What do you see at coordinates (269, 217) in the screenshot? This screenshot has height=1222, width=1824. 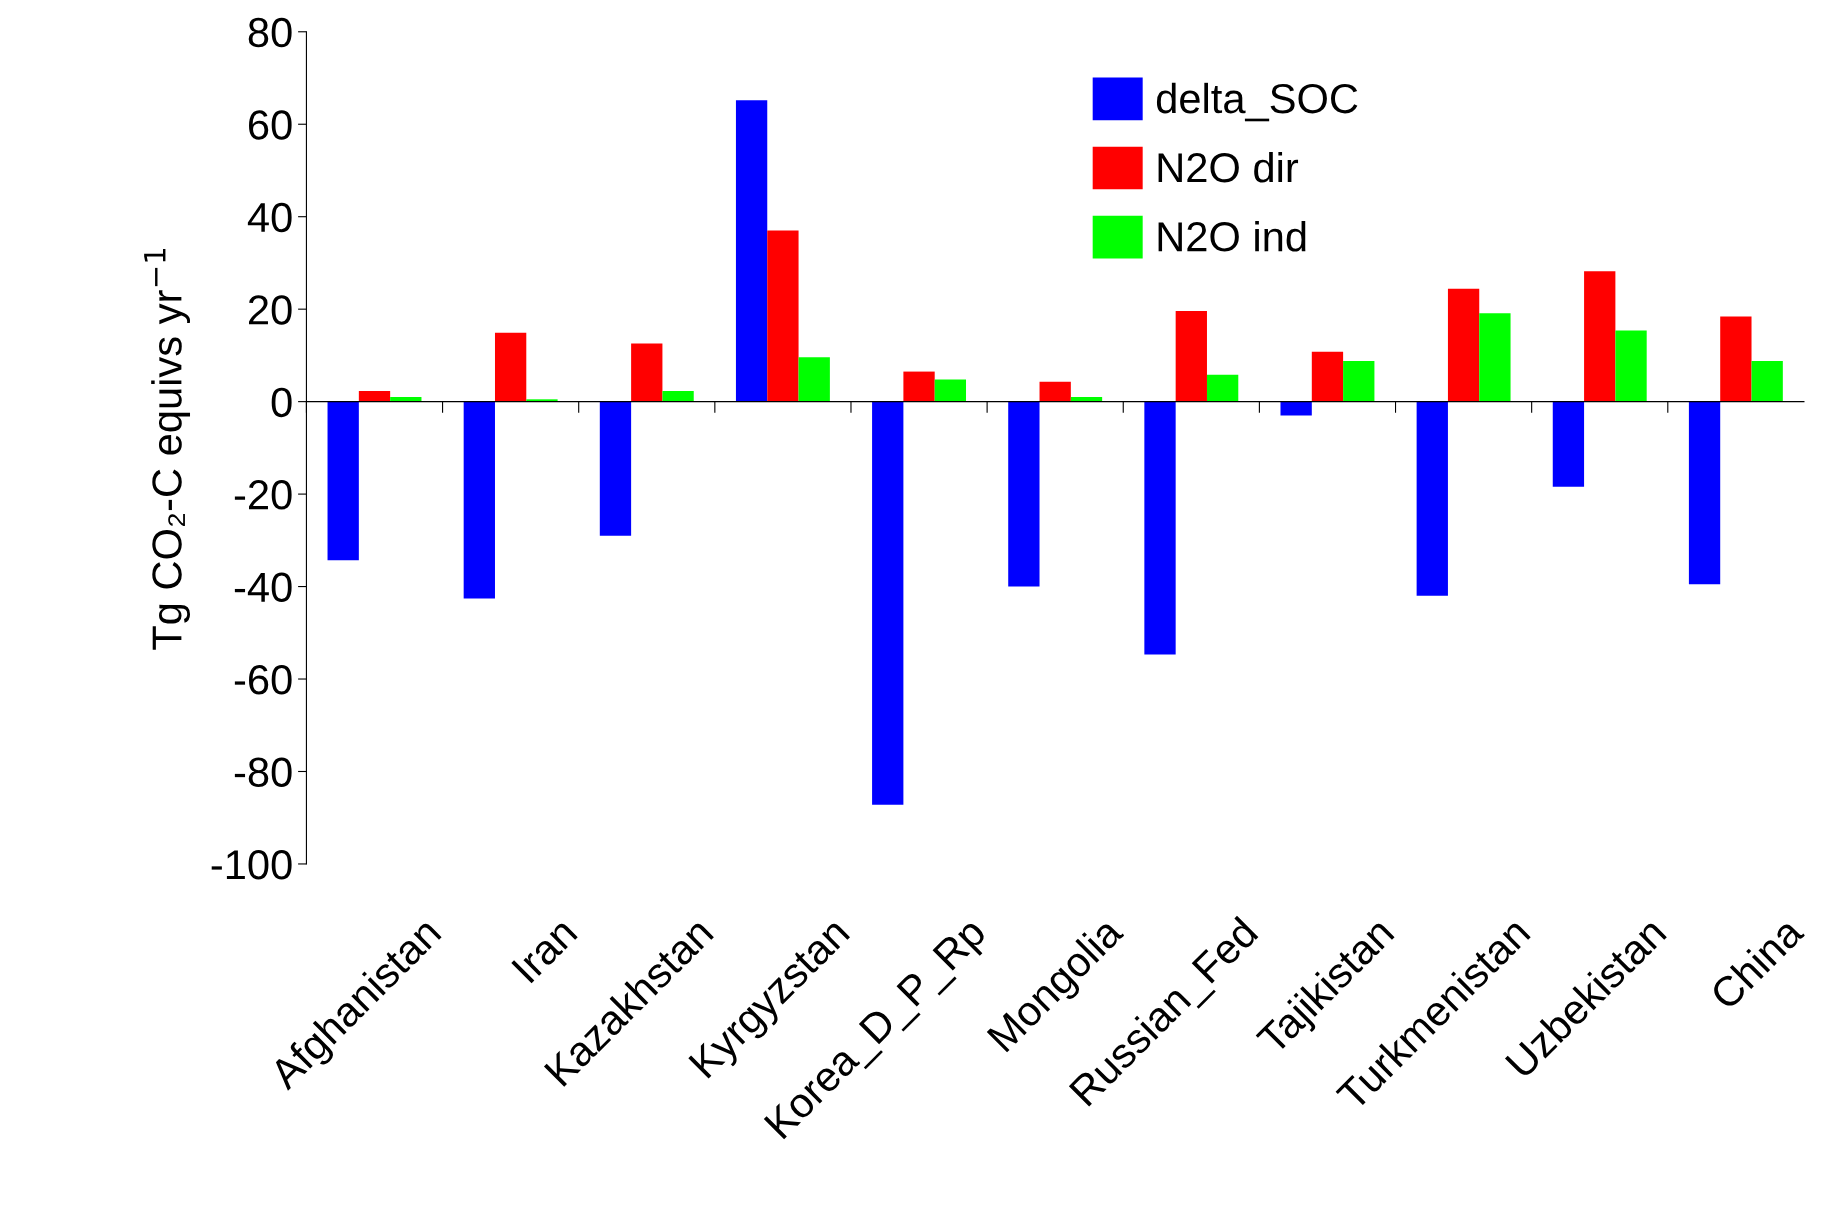 I see `y-tick-label: 40` at bounding box center [269, 217].